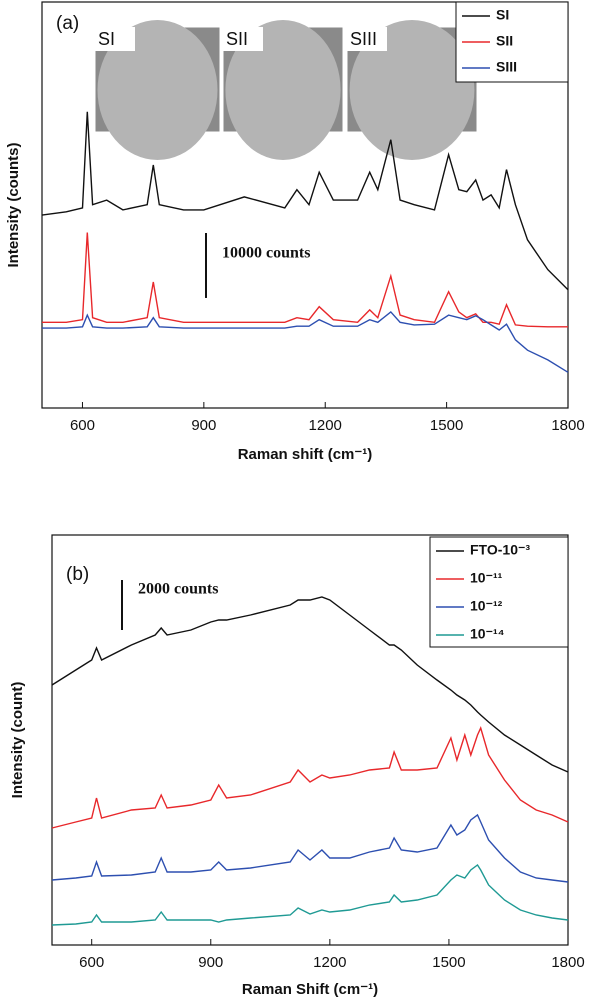 The width and height of the screenshot is (590, 1003). What do you see at coordinates (178, 589) in the screenshot?
I see `scale-bar-label: 2000 counts` at bounding box center [178, 589].